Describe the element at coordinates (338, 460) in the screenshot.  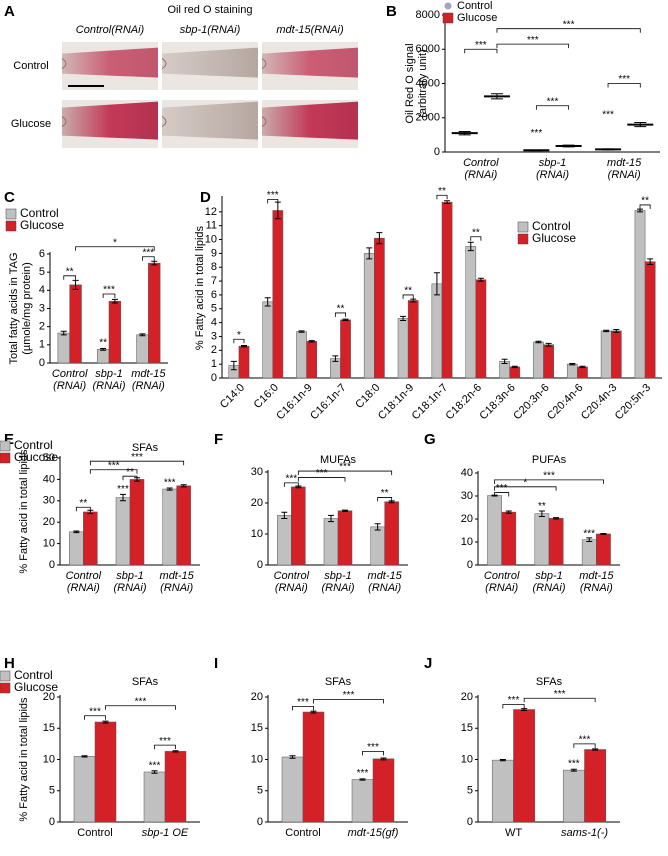
I see `chart-title: MUFAs` at that location.